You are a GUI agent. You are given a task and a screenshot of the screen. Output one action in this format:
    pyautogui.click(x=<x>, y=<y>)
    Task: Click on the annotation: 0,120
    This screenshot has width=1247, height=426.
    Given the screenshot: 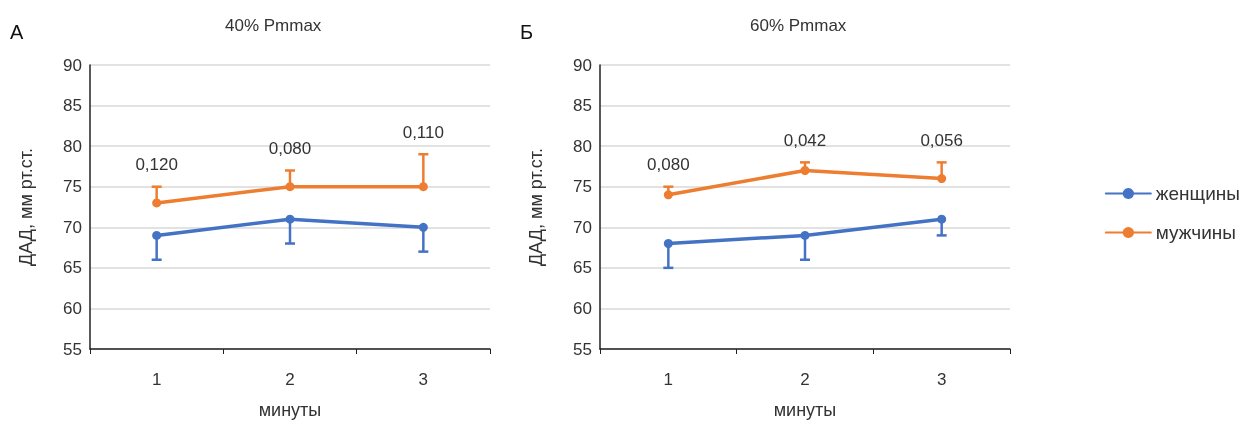 What is the action you would take?
    pyautogui.click(x=156, y=165)
    